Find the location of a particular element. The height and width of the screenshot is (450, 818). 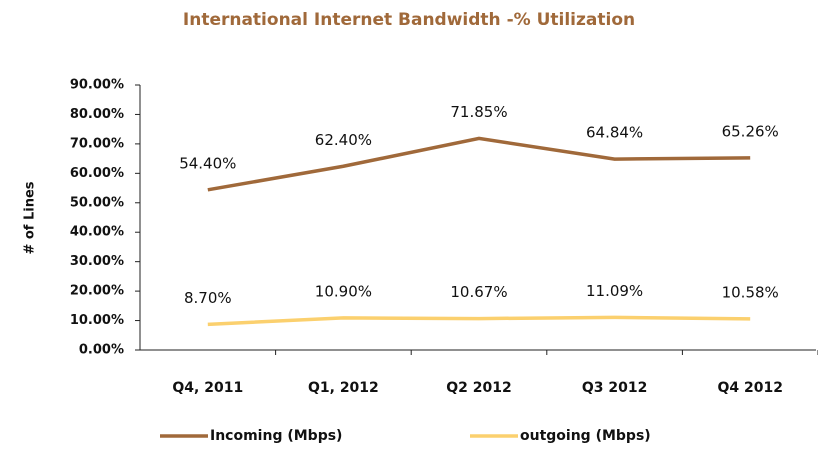

y-tick-label: 90.00% is located at coordinates (97, 85).